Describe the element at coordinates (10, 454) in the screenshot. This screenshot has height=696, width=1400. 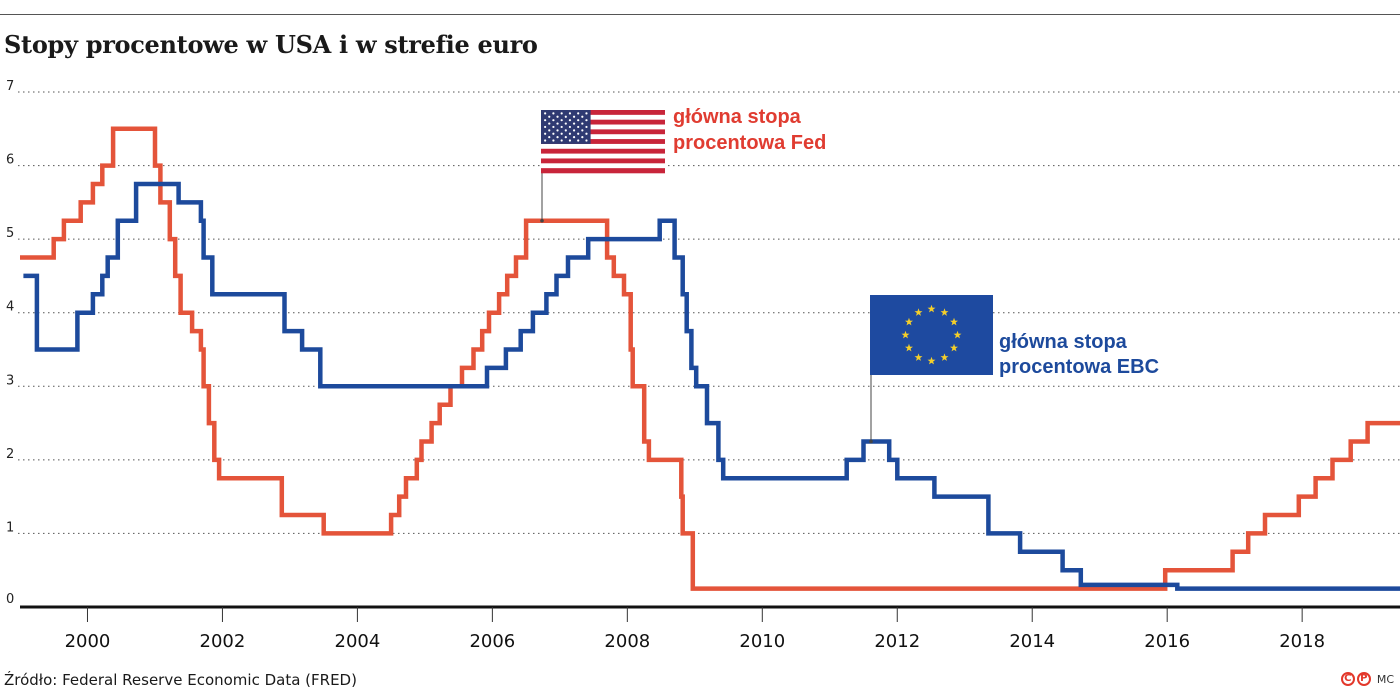
I see `y-tick-label: 2` at that location.